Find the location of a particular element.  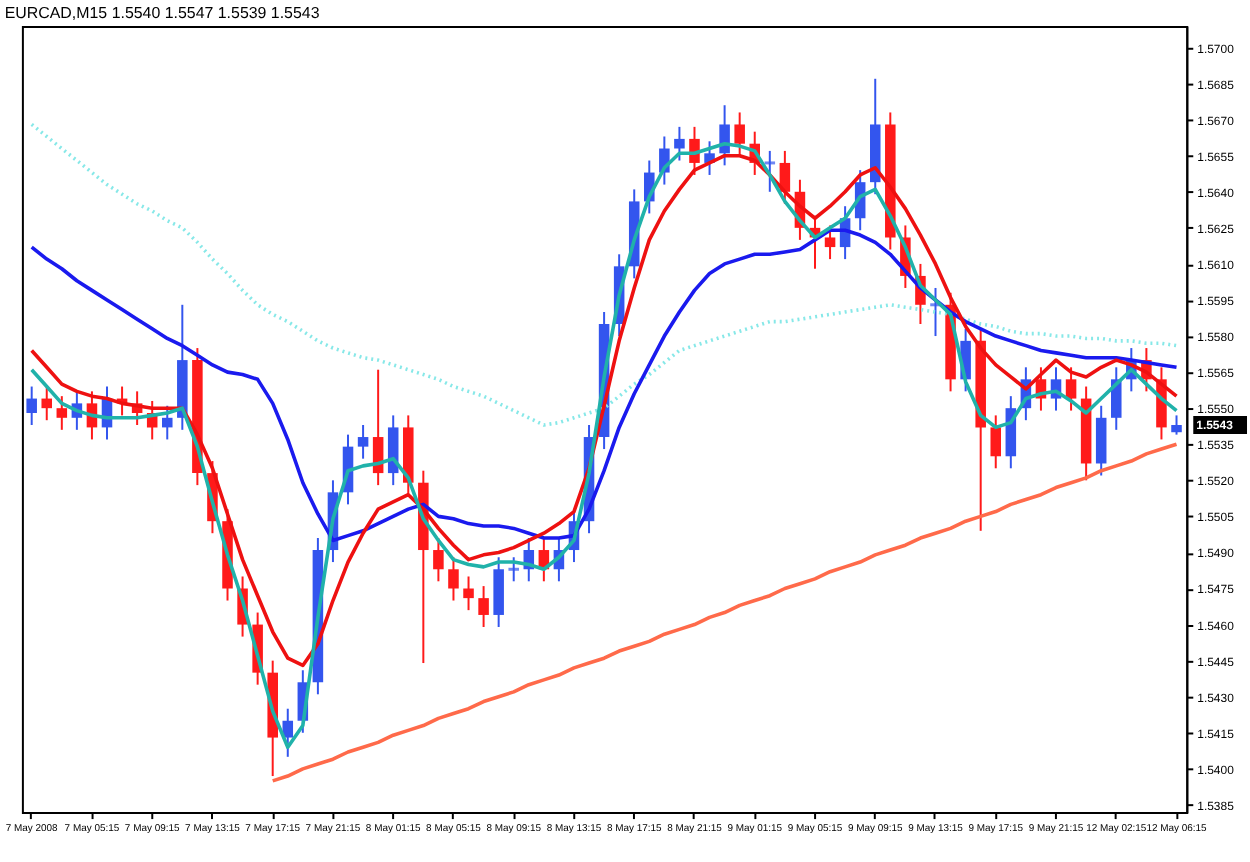

chart-title: EURCAD,M15 1.5540 1.5547 1.5539 1.5543 is located at coordinates (162, 12).